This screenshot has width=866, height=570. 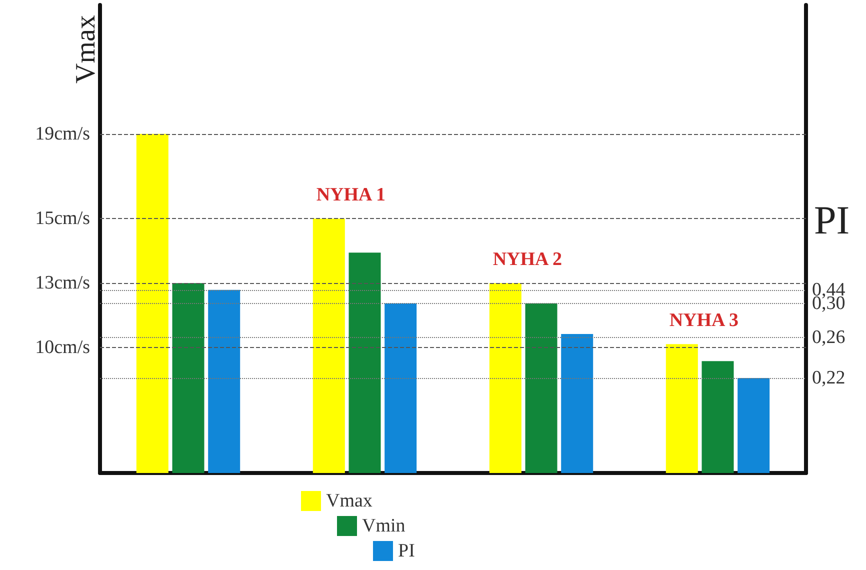 What do you see at coordinates (832, 220) in the screenshot?
I see `y2-axis-title: PI` at bounding box center [832, 220].